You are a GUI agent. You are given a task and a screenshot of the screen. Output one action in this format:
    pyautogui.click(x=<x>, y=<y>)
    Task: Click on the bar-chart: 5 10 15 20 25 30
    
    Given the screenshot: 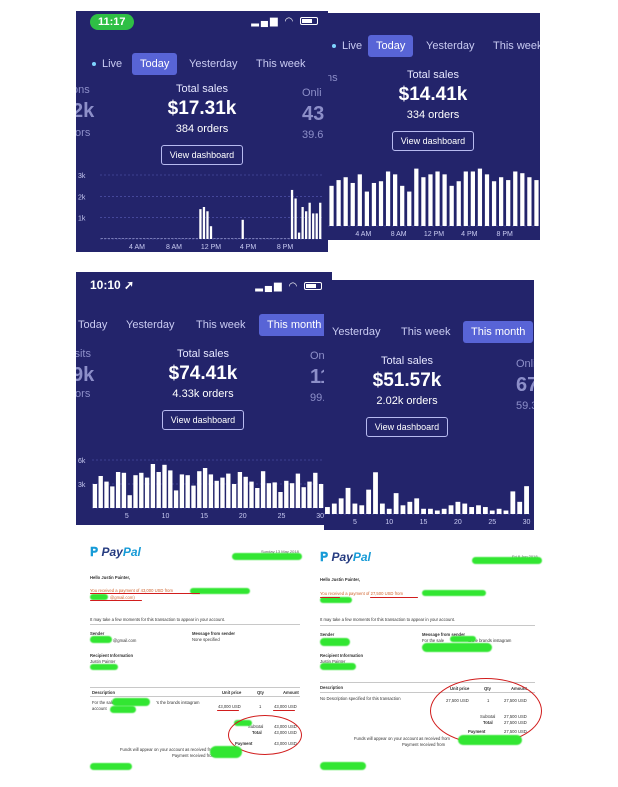 What is the action you would take?
    pyautogui.click(x=427, y=499)
    